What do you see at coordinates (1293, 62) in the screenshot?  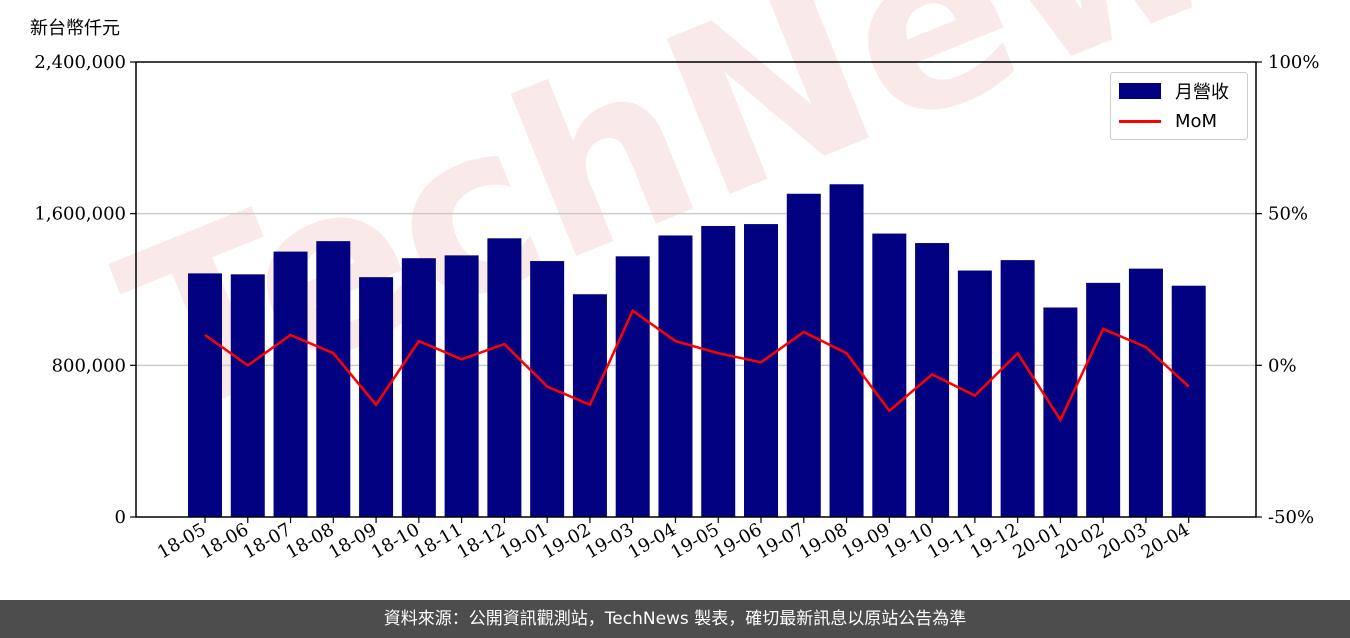 I see `y-right-tick-label: 100%` at bounding box center [1293, 62].